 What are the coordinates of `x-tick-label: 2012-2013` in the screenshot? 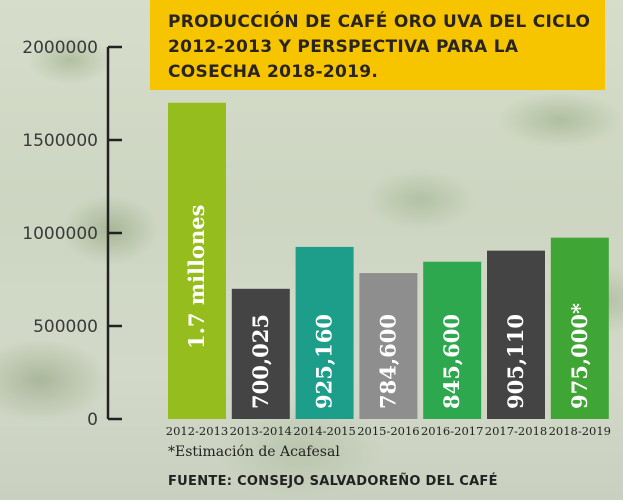 It's located at (197, 431).